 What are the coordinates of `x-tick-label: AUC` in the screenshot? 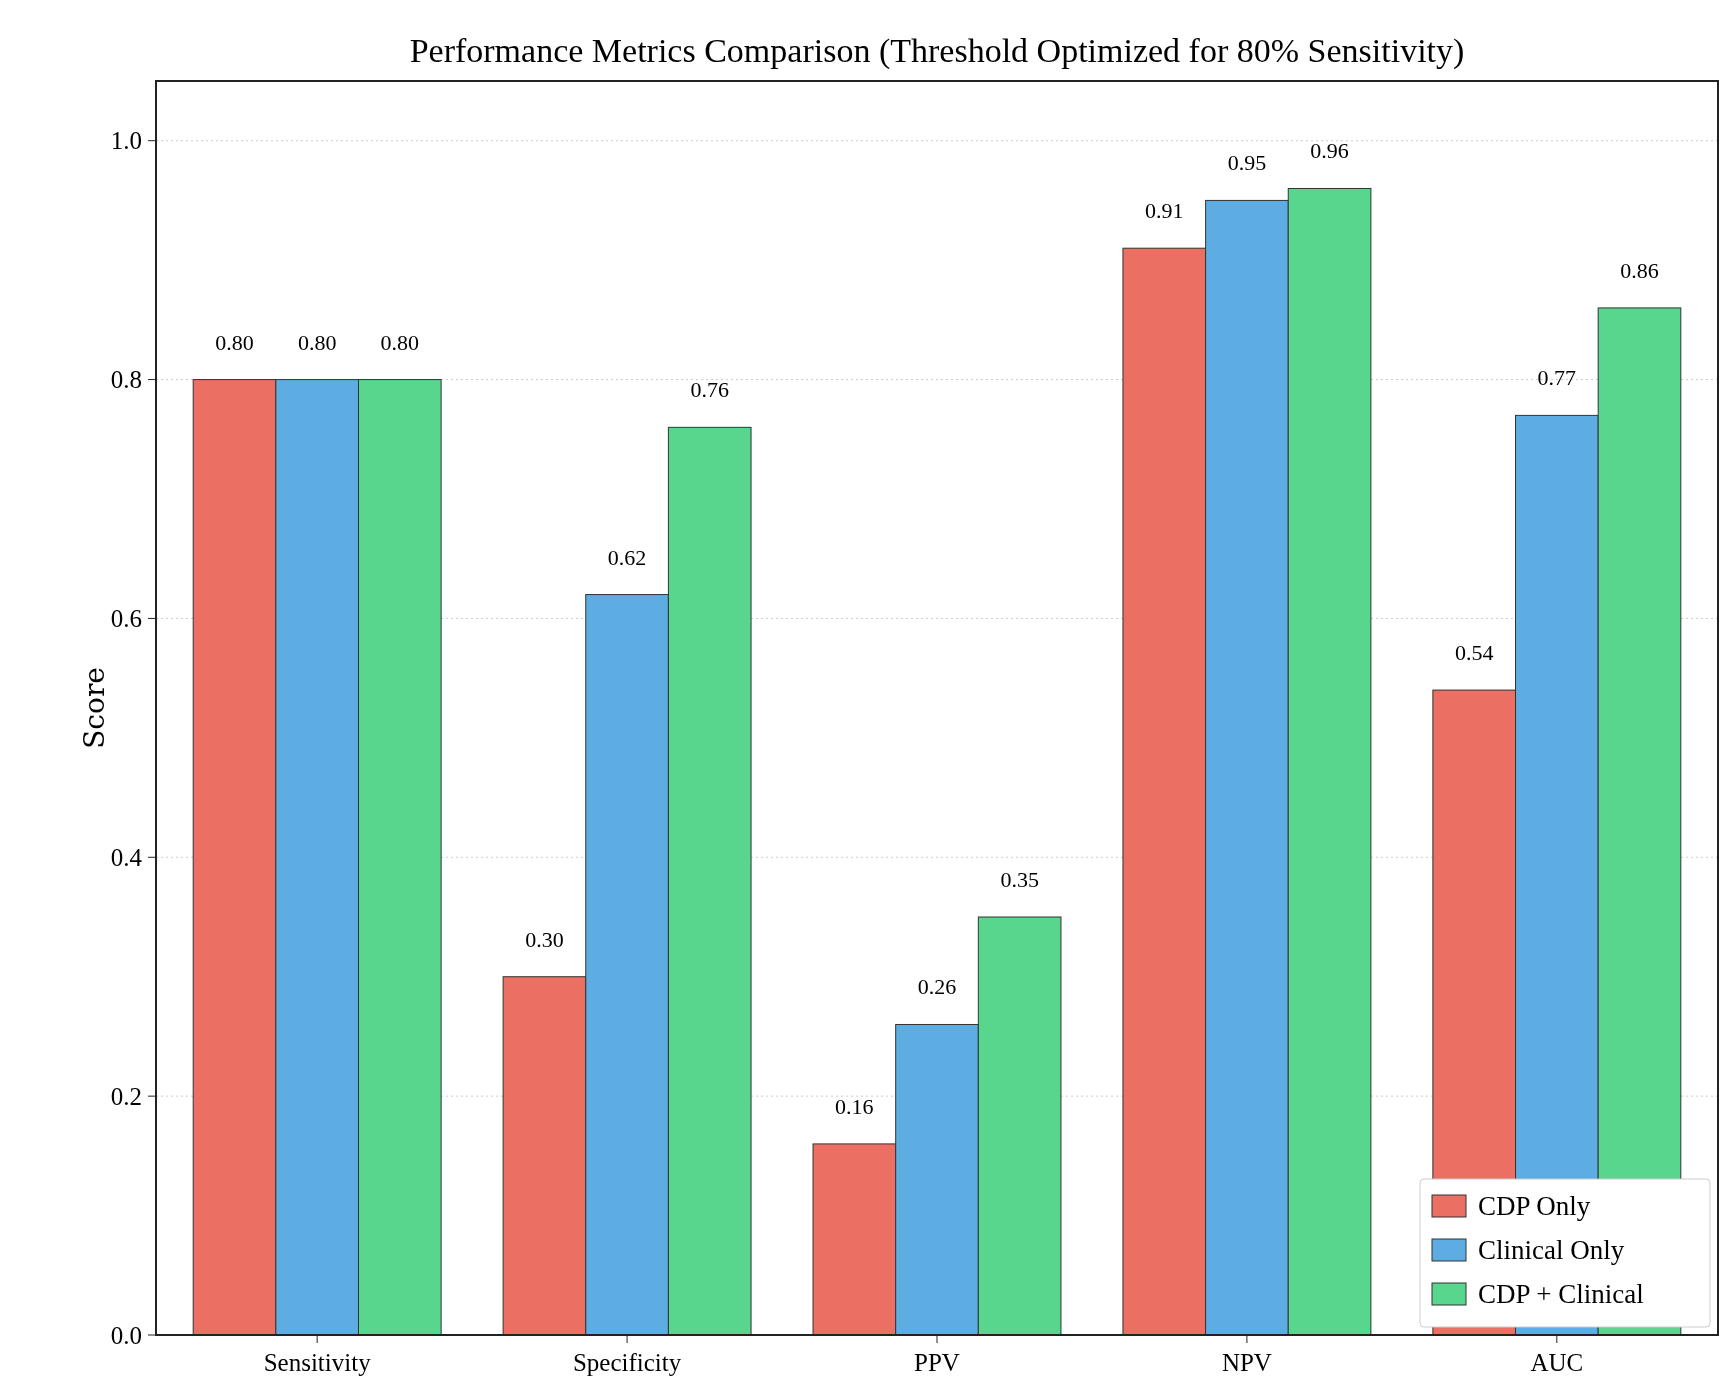 It's located at (1557, 1362).